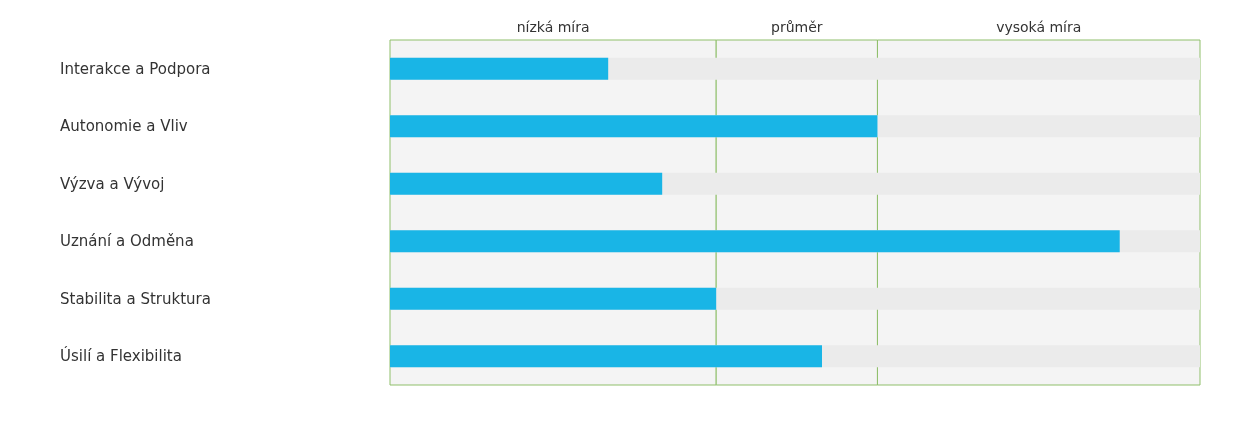  What do you see at coordinates (135, 68) in the screenshot?
I see `y-tick-label: Interakce a Podpora` at bounding box center [135, 68].